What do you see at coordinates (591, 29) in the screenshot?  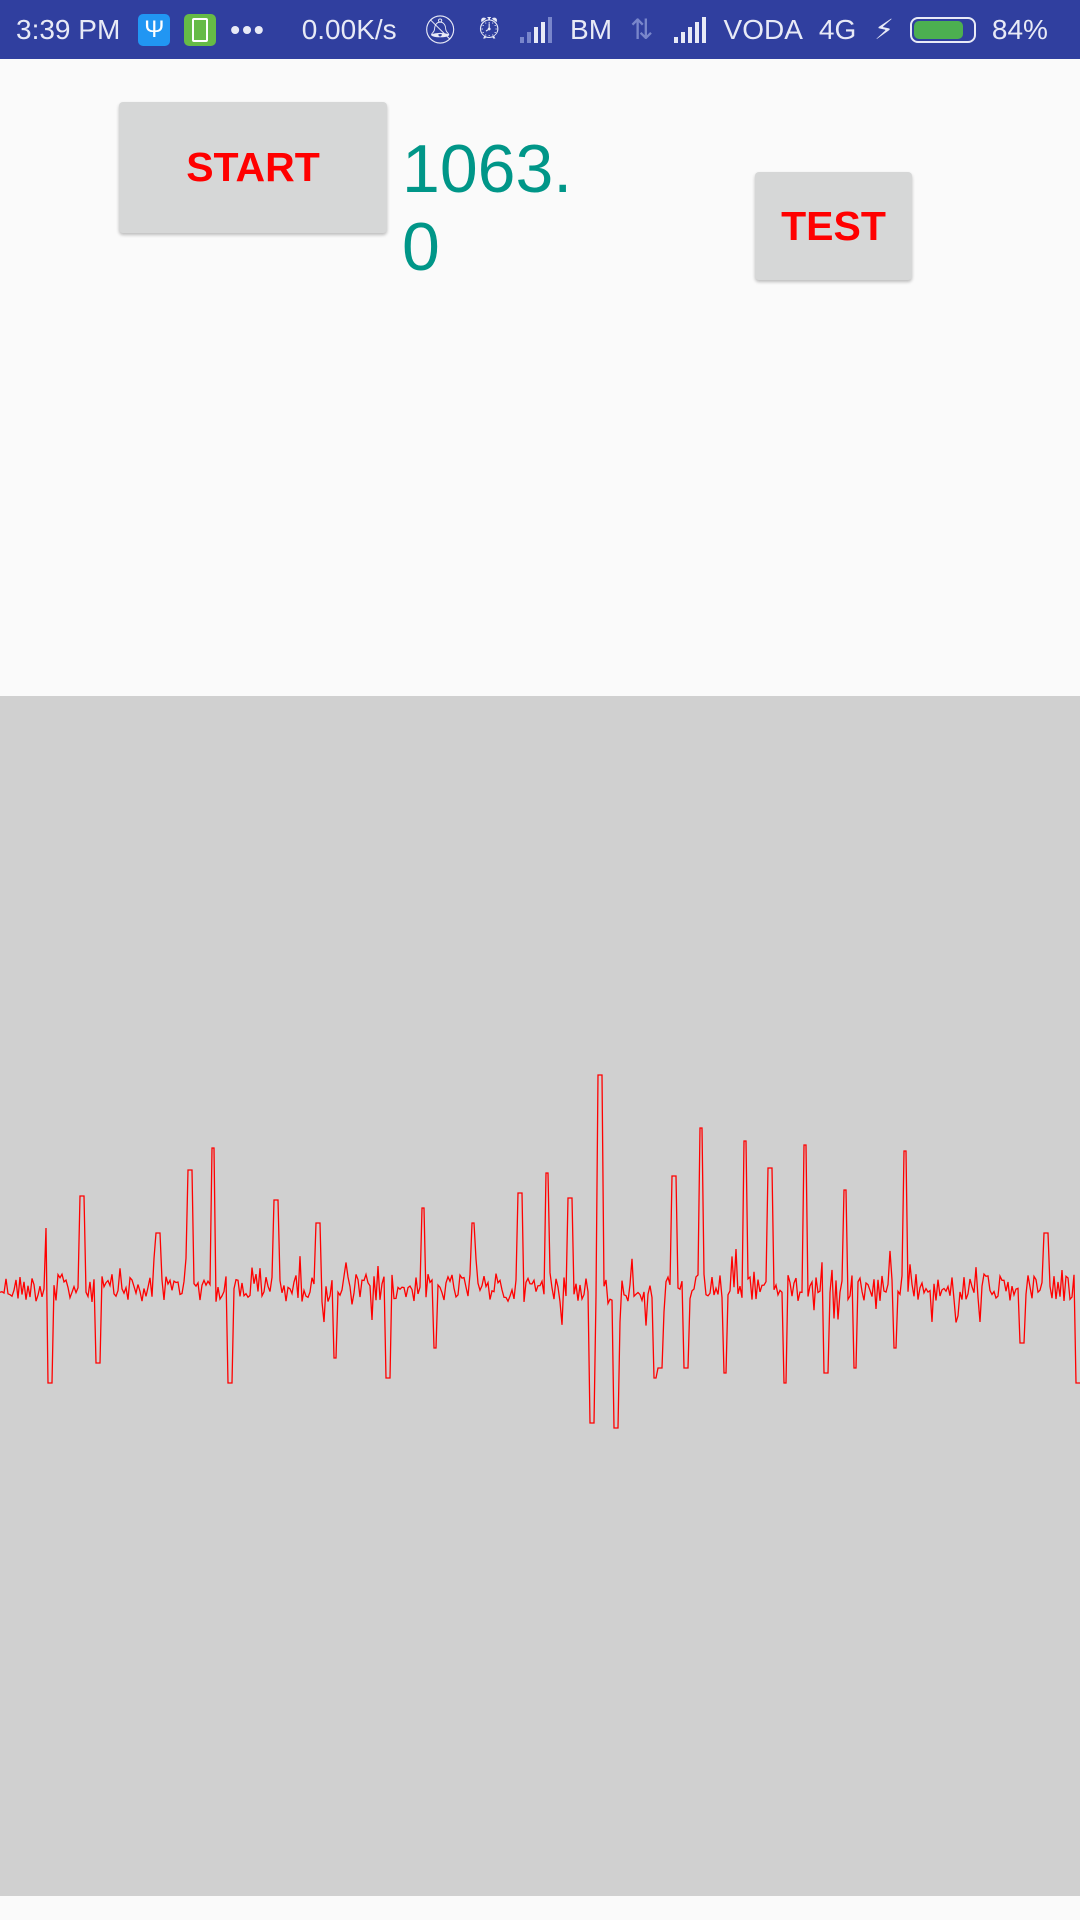 I see `carrier-1: BM` at bounding box center [591, 29].